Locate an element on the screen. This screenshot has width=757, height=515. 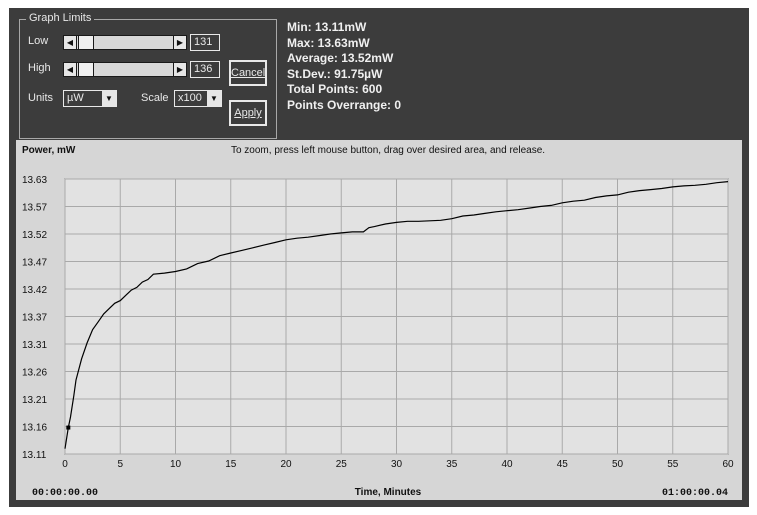
x-tick-label: 50 is located at coordinates (618, 464).